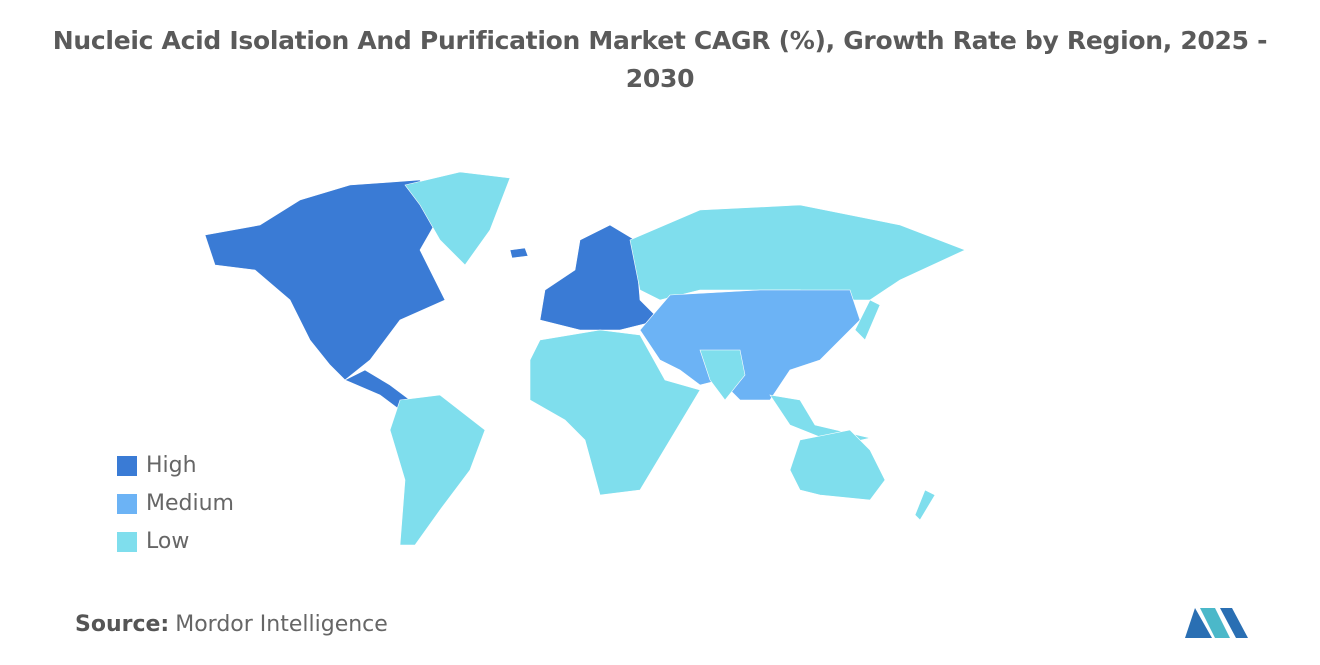 The height and width of the screenshot is (665, 1320). I want to click on legend-label: Medium, so click(190, 503).